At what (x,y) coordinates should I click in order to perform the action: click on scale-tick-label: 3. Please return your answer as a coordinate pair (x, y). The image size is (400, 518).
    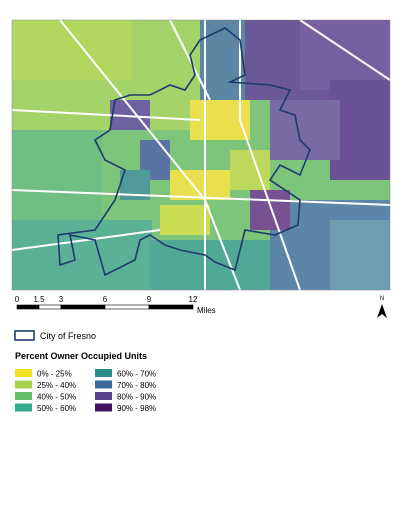
    Looking at the image, I should click on (61, 299).